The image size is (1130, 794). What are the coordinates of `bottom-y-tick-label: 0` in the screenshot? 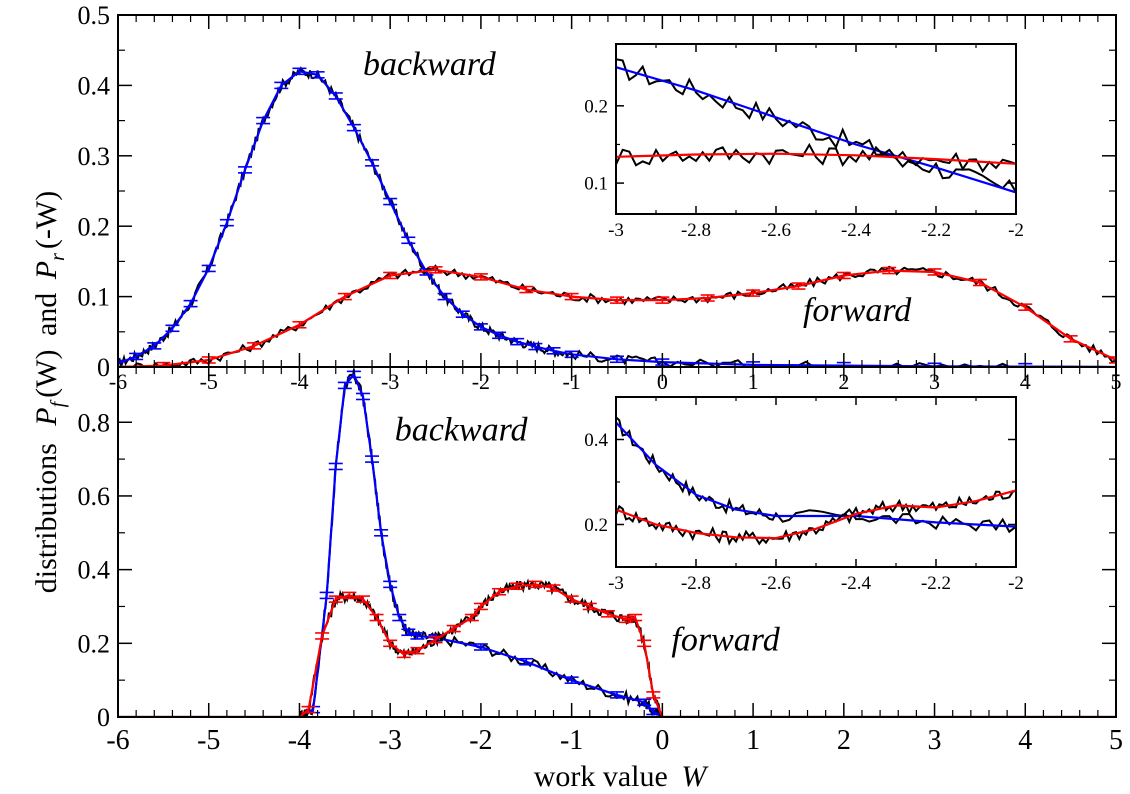 It's located at (103, 717).